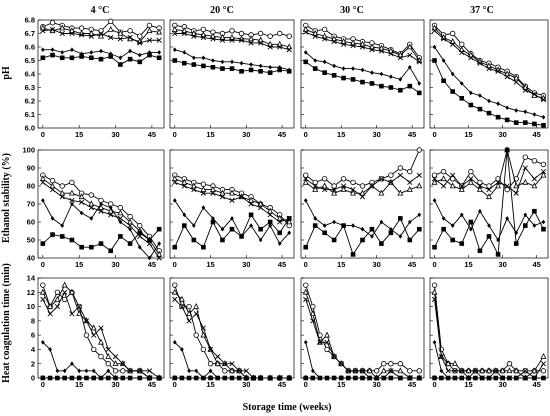 This screenshot has width=550, height=416. Describe the element at coordinates (31, 168) in the screenshot. I see `y-tick-label: 90` at that location.